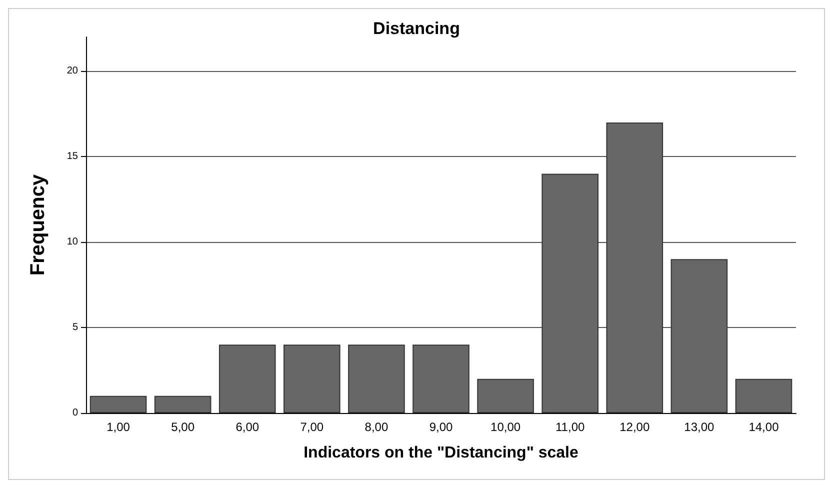  What do you see at coordinates (183, 427) in the screenshot?
I see `x-tick-label: 5,00` at bounding box center [183, 427].